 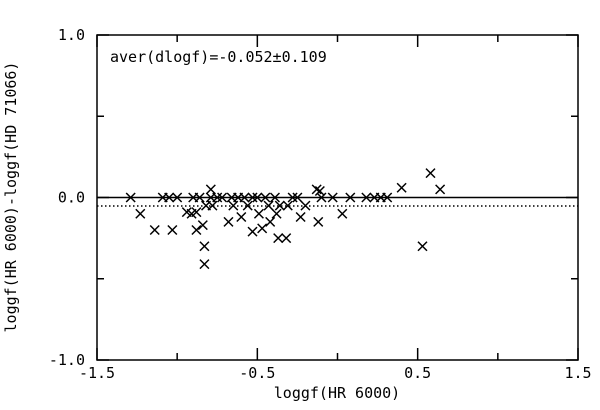 What do you see at coordinates (11, 197) in the screenshot?
I see `y-axis-label: loggf(HR 6000)-loggf(HD 71066)` at bounding box center [11, 197].